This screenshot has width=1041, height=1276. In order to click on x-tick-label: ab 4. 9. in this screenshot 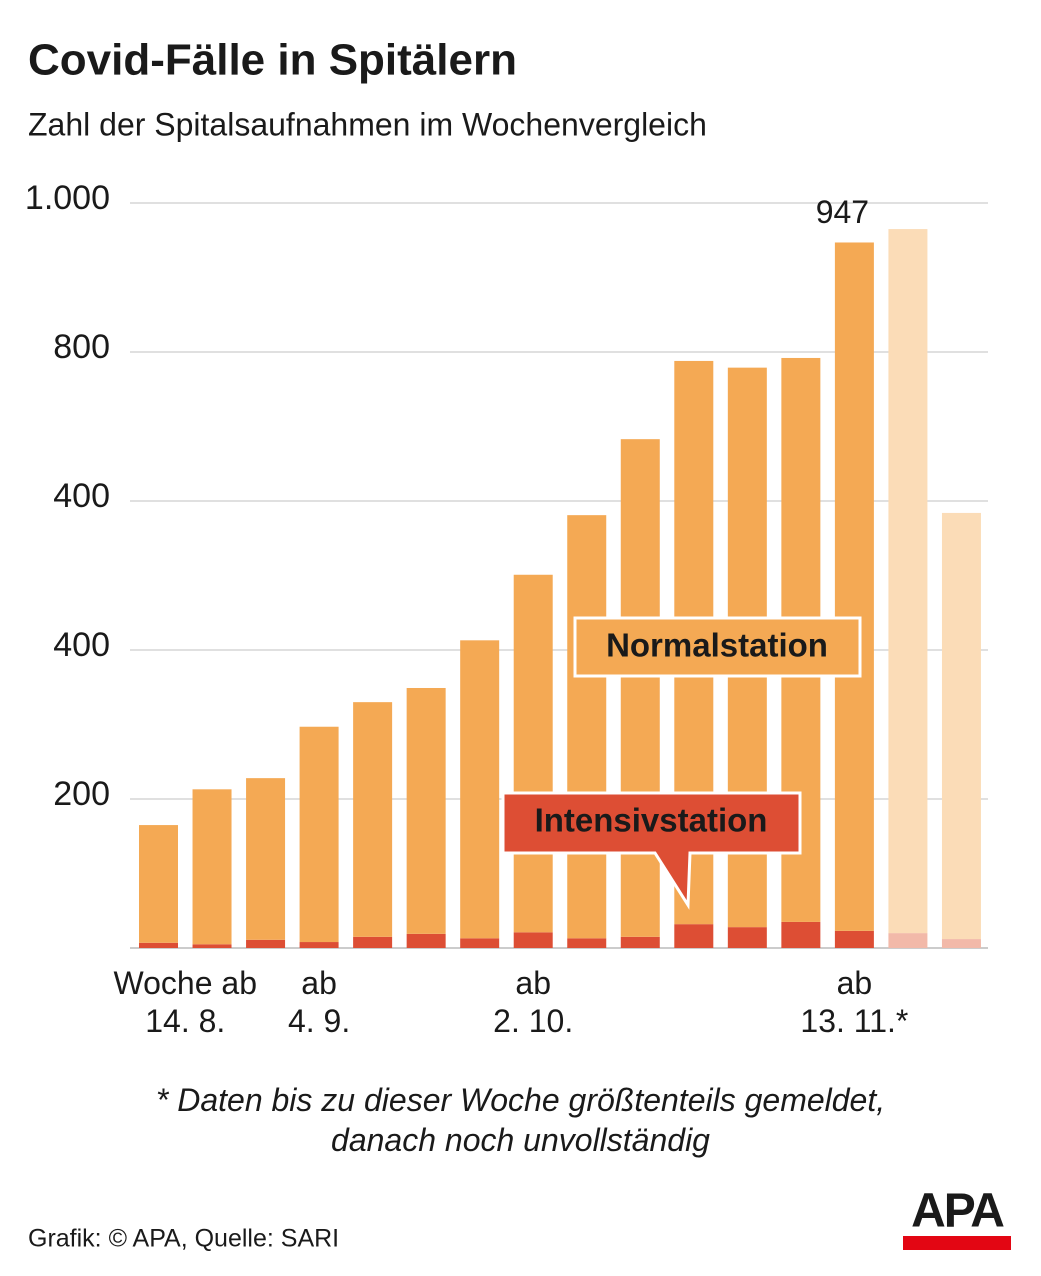, I will do `click(319, 1002)`.